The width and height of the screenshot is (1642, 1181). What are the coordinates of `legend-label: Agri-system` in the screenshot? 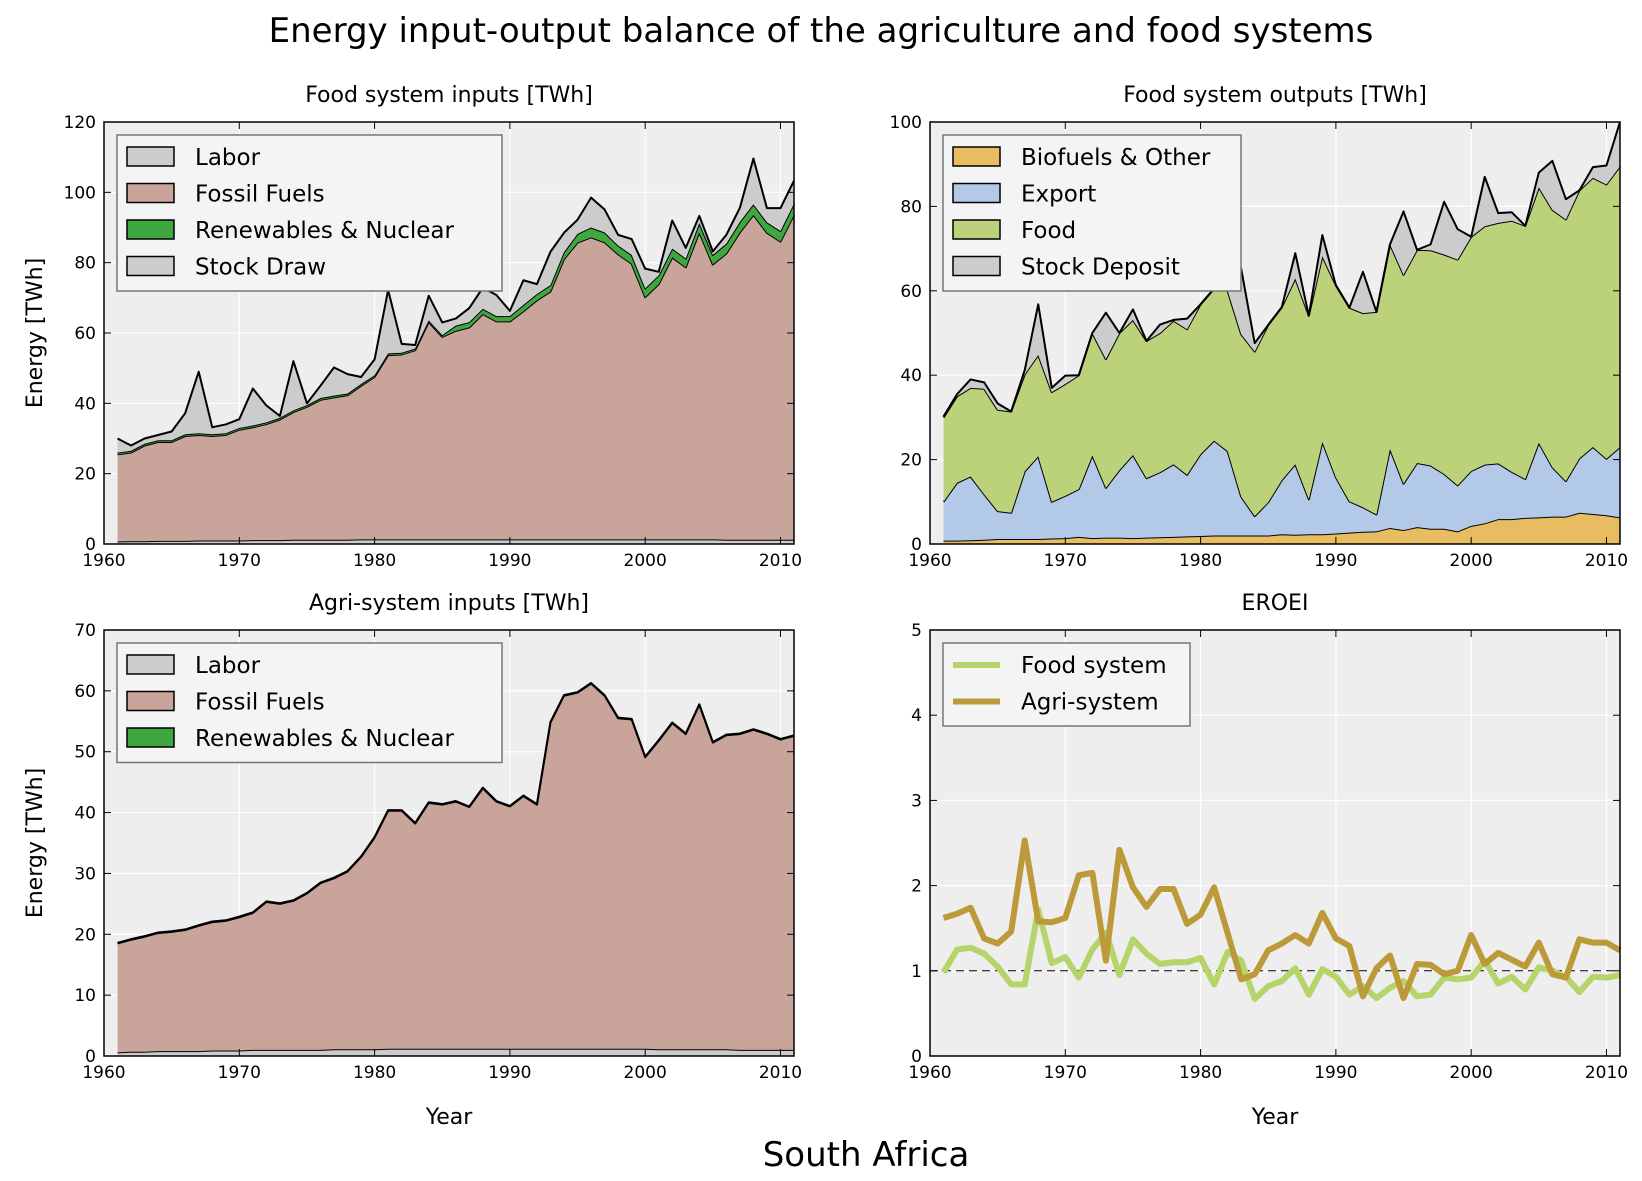 It's located at (1090, 703).